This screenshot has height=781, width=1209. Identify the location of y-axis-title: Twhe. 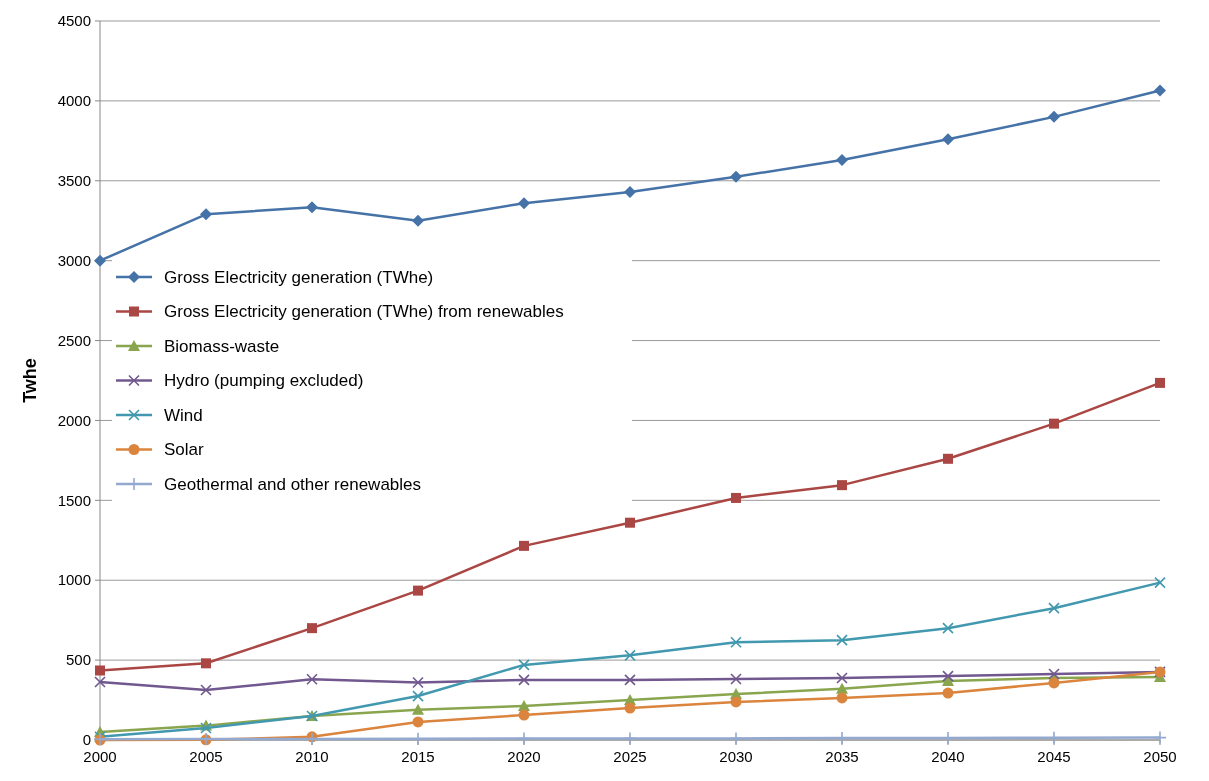
(30, 380).